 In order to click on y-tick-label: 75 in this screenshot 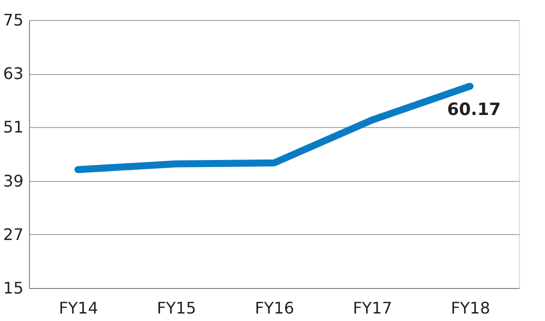, I will do `click(13, 20)`.